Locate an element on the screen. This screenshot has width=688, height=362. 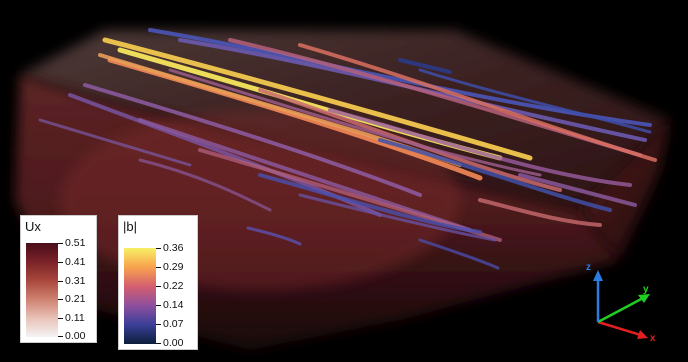
axis-x-label: x is located at coordinates (653, 338).